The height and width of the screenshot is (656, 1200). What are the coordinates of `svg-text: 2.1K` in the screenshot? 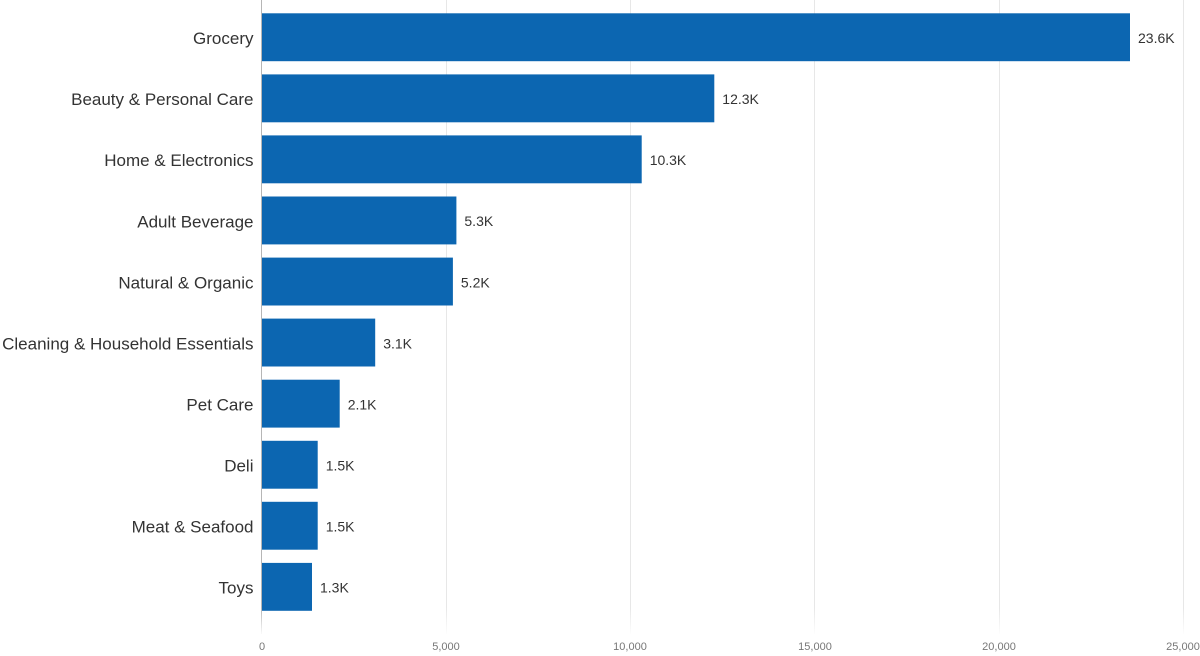 It's located at (362, 404).